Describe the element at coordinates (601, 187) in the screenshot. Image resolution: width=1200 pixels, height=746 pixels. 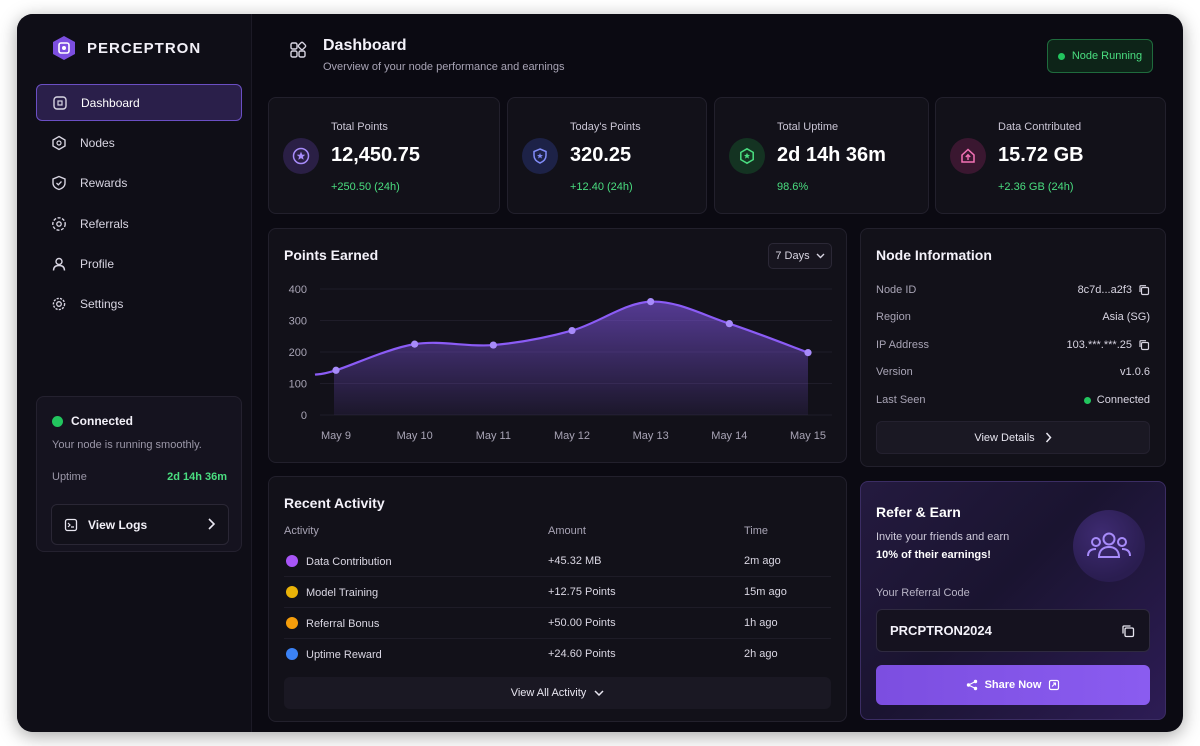
I see `stat-delta: +12.40 (24h)` at that location.